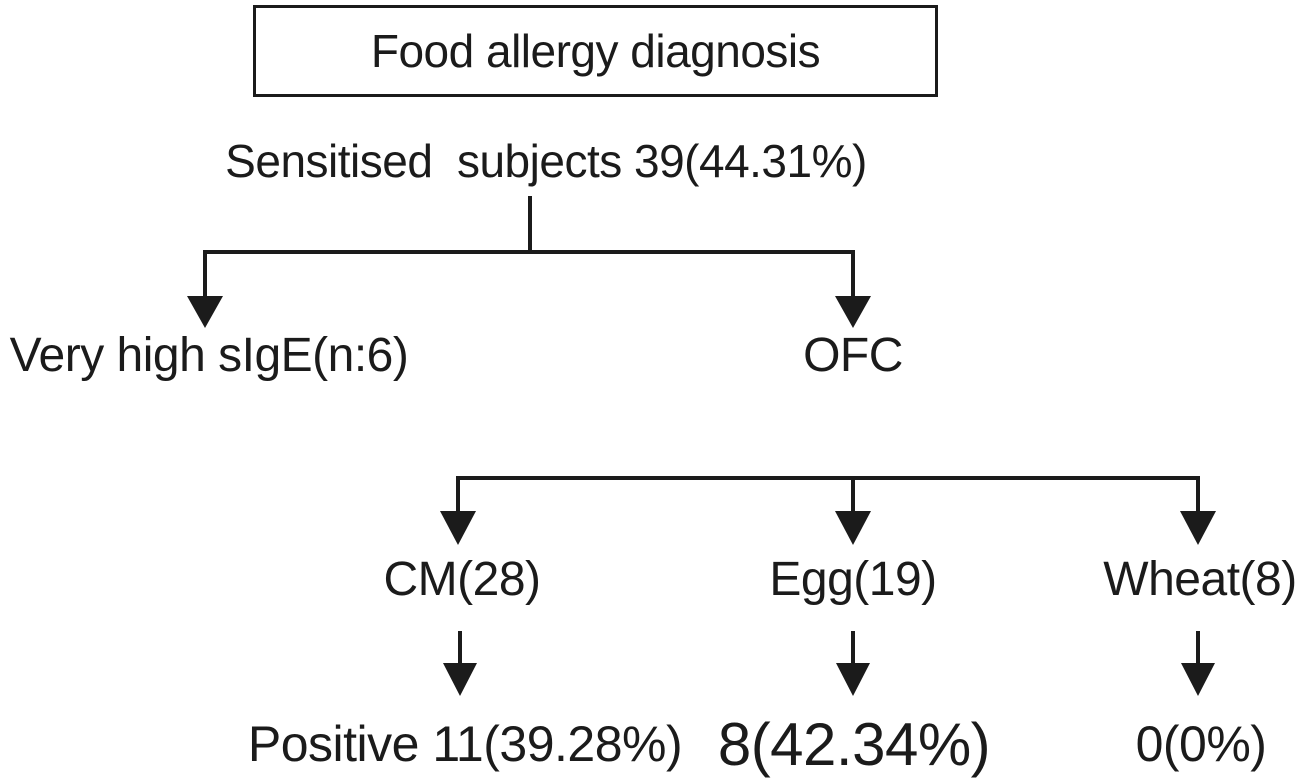 The height and width of the screenshot is (779, 1304). What do you see at coordinates (465, 744) in the screenshot?
I see `outcome-cm-positive: Positive 11(39.28%)` at bounding box center [465, 744].